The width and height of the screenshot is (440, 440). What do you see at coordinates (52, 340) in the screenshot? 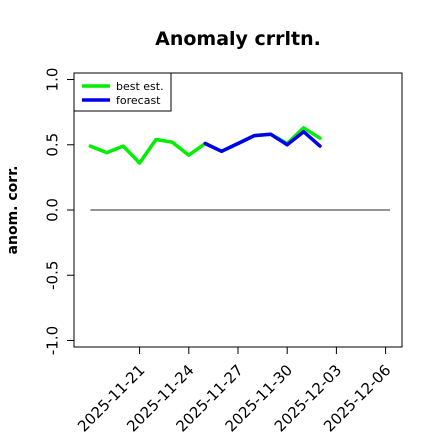
I see `y-tick-label-4: -1.0` at bounding box center [52, 340].